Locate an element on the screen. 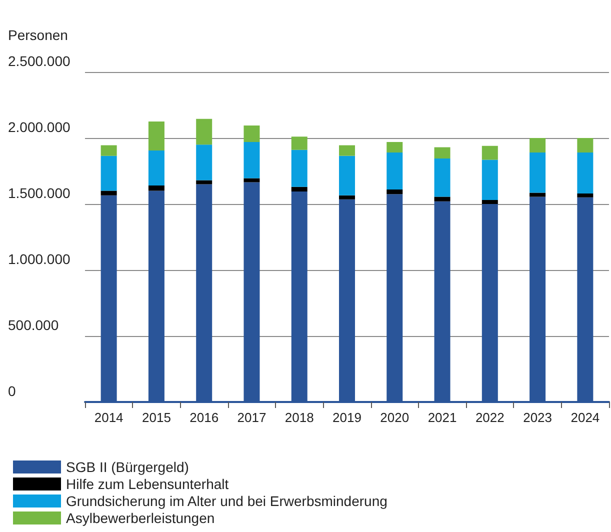 This screenshot has height=532, width=611. x-tick-label: 2014 is located at coordinates (109, 417).